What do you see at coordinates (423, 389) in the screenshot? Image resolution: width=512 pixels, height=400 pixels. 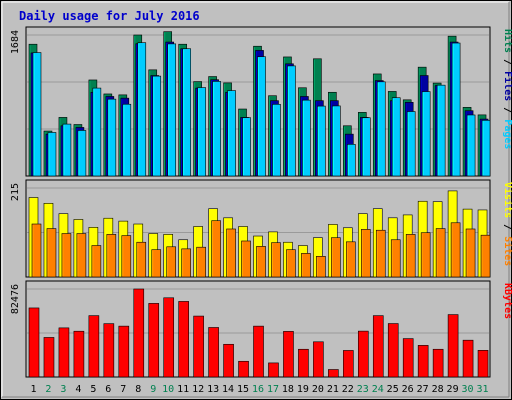 I see `x-label-27: 27` at bounding box center [423, 389].